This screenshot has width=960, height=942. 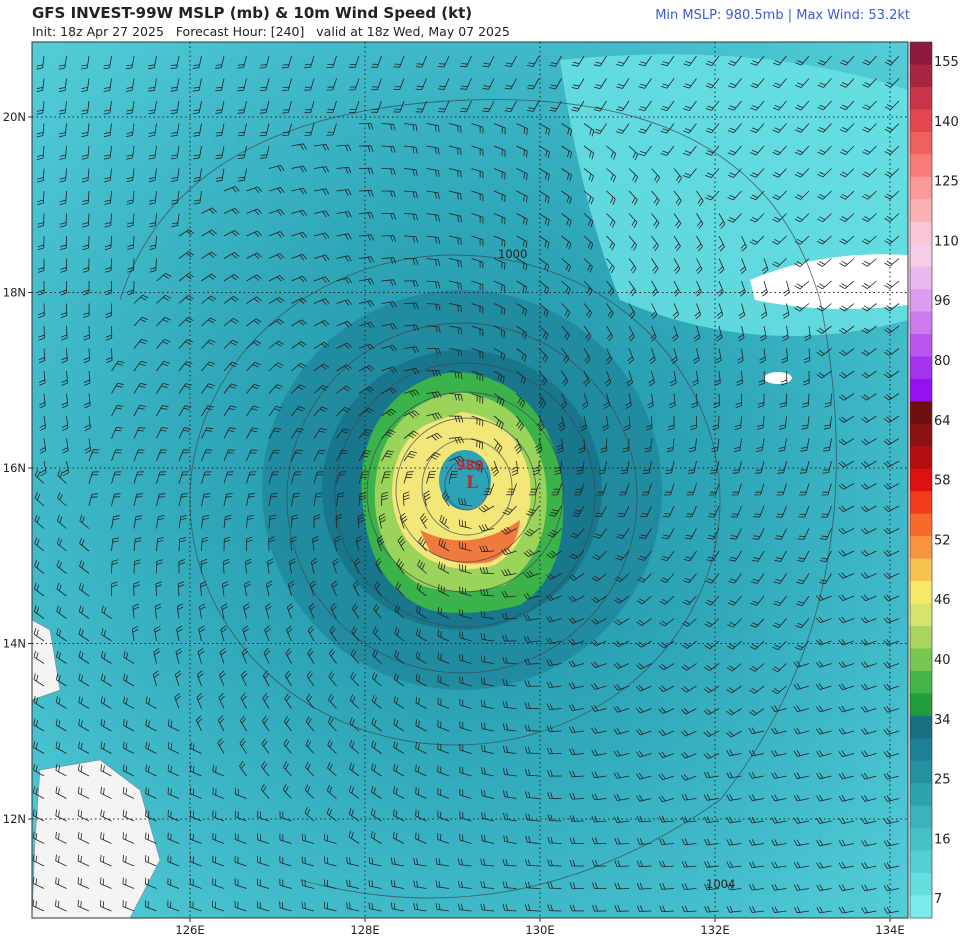 What do you see at coordinates (942, 301) in the screenshot?
I see `colorbar-label: 96` at bounding box center [942, 301].